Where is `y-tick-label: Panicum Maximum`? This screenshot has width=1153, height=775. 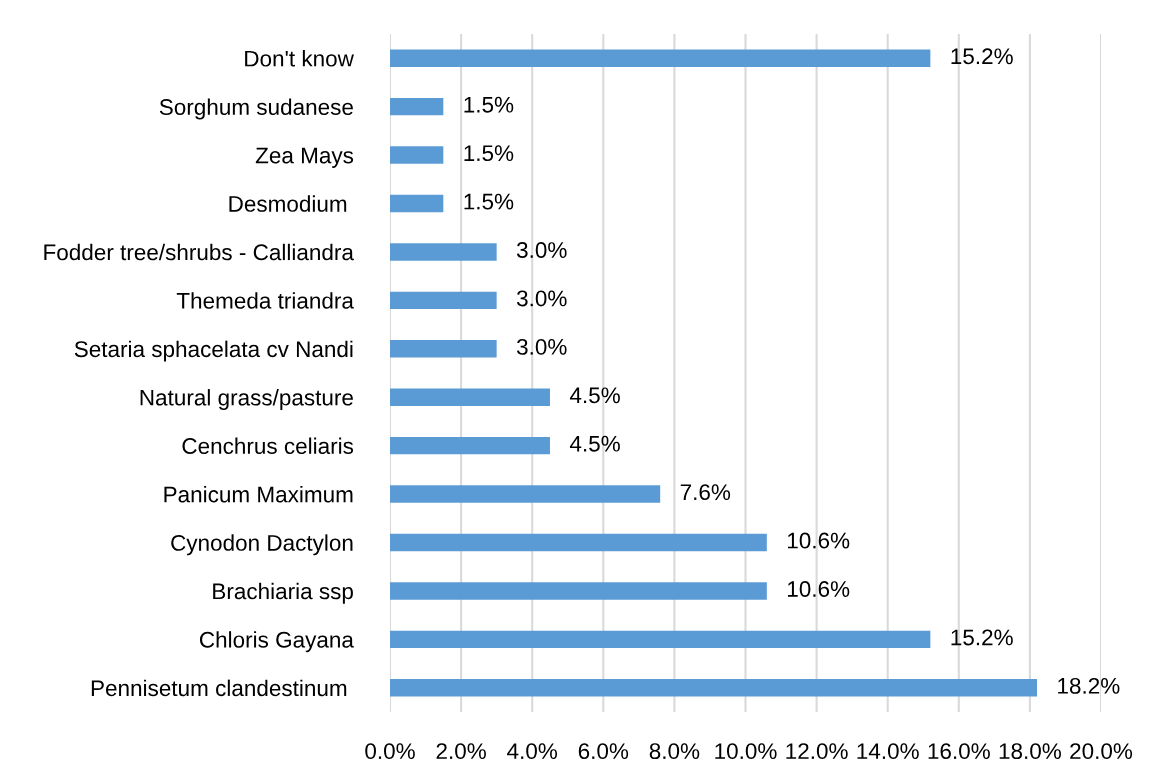 y-tick-label: Panicum Maximum is located at coordinates (258, 494).